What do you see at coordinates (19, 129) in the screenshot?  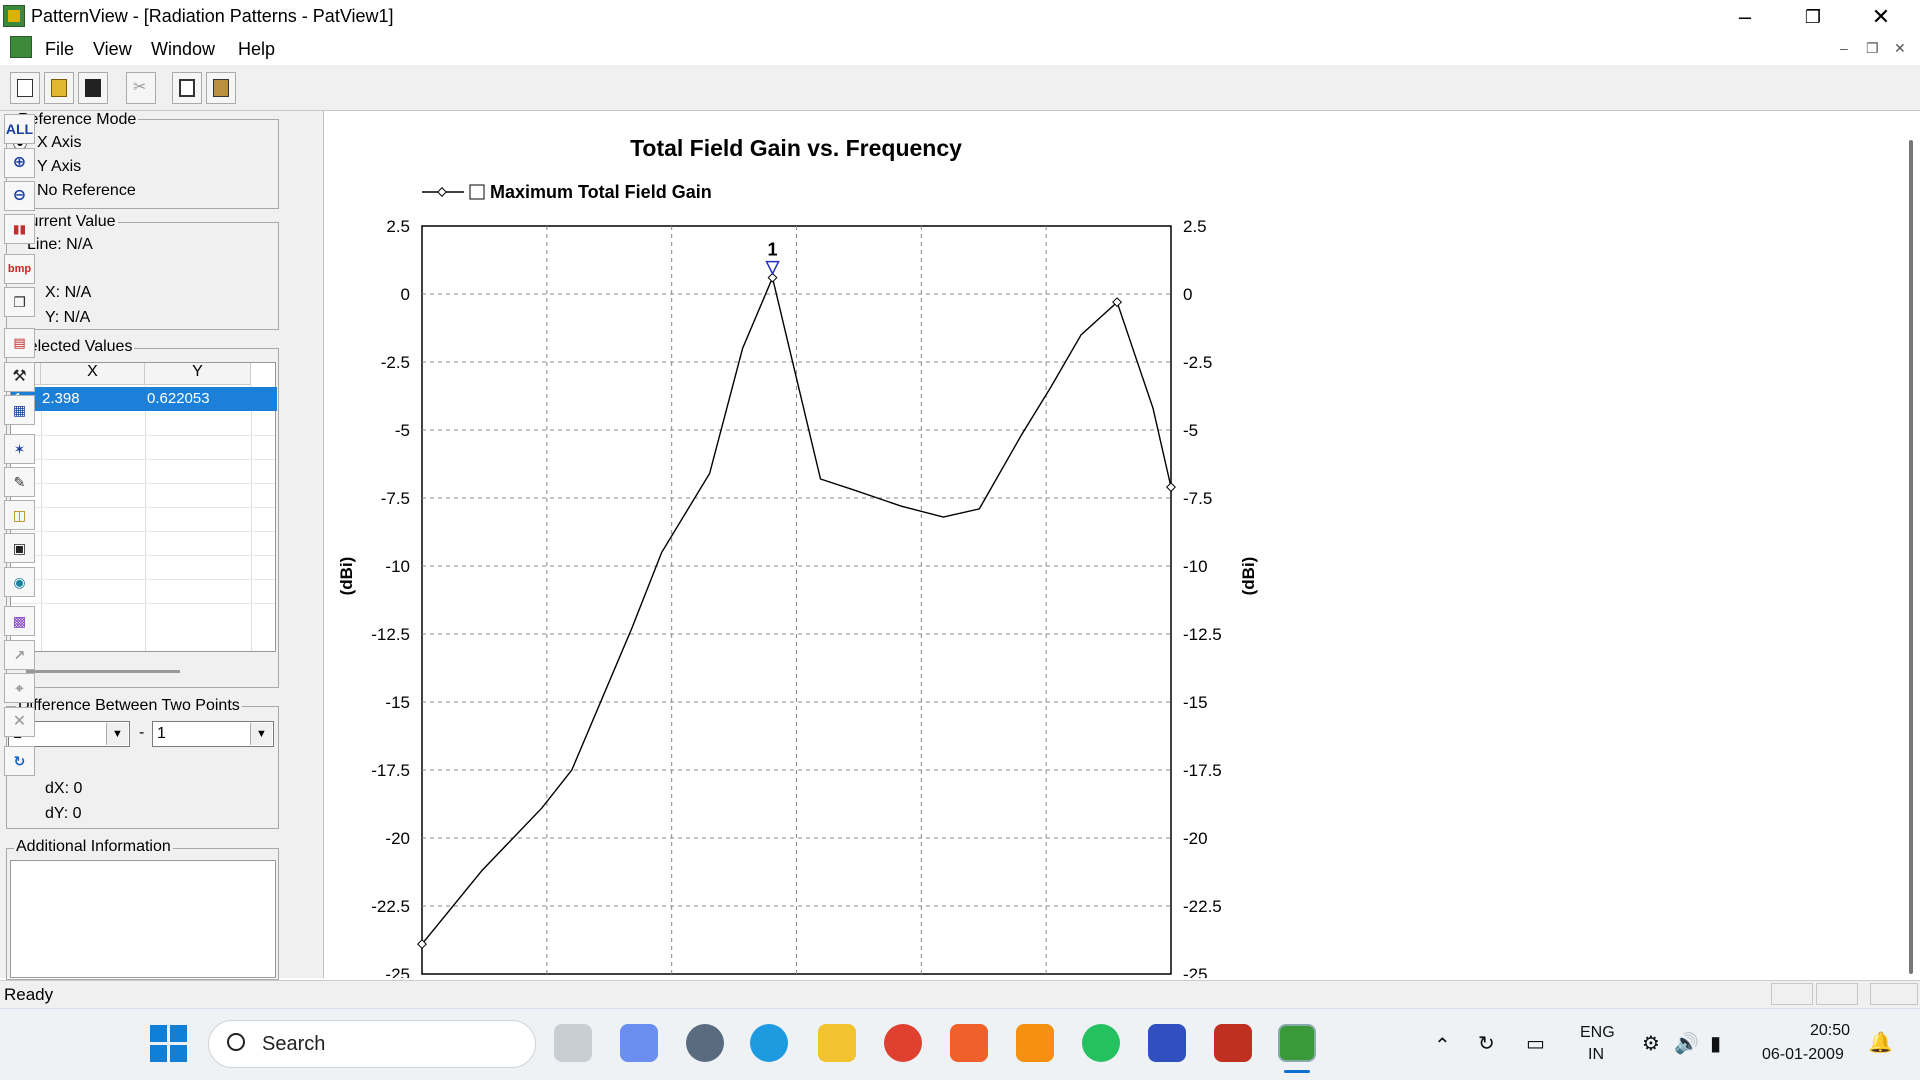 I see `zoom-all-button: ALL` at bounding box center [19, 129].